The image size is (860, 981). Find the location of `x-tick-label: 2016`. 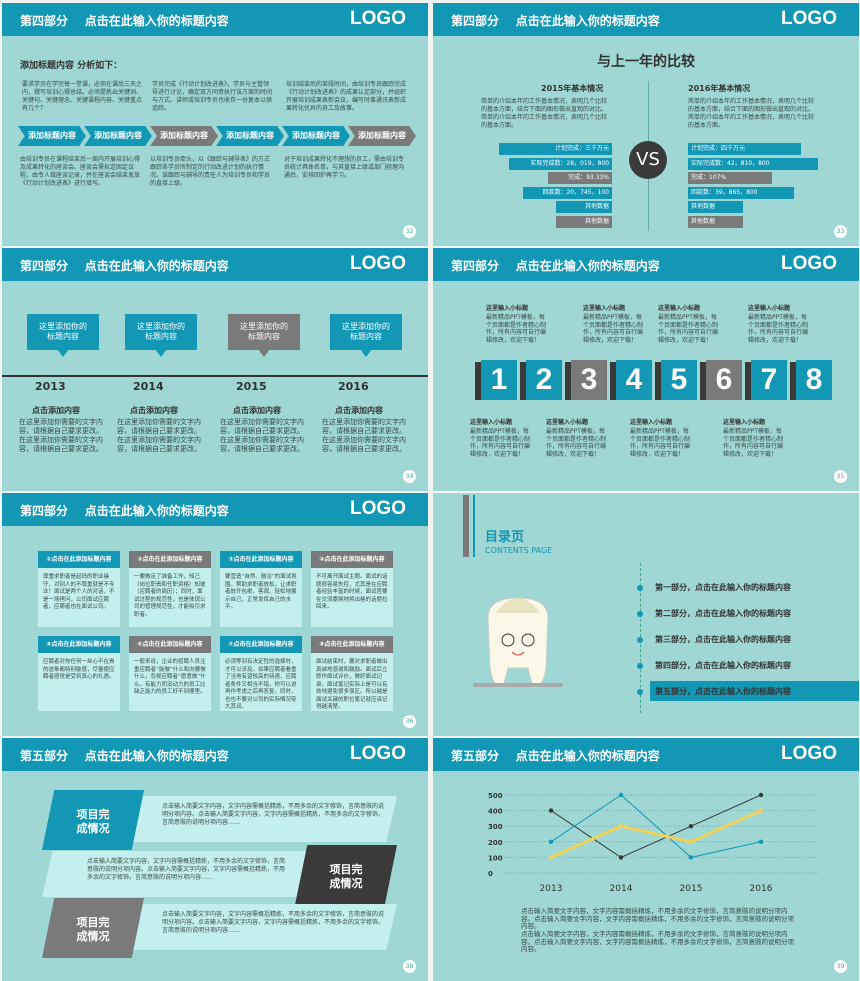

x-tick-label: 2016 is located at coordinates (761, 888).